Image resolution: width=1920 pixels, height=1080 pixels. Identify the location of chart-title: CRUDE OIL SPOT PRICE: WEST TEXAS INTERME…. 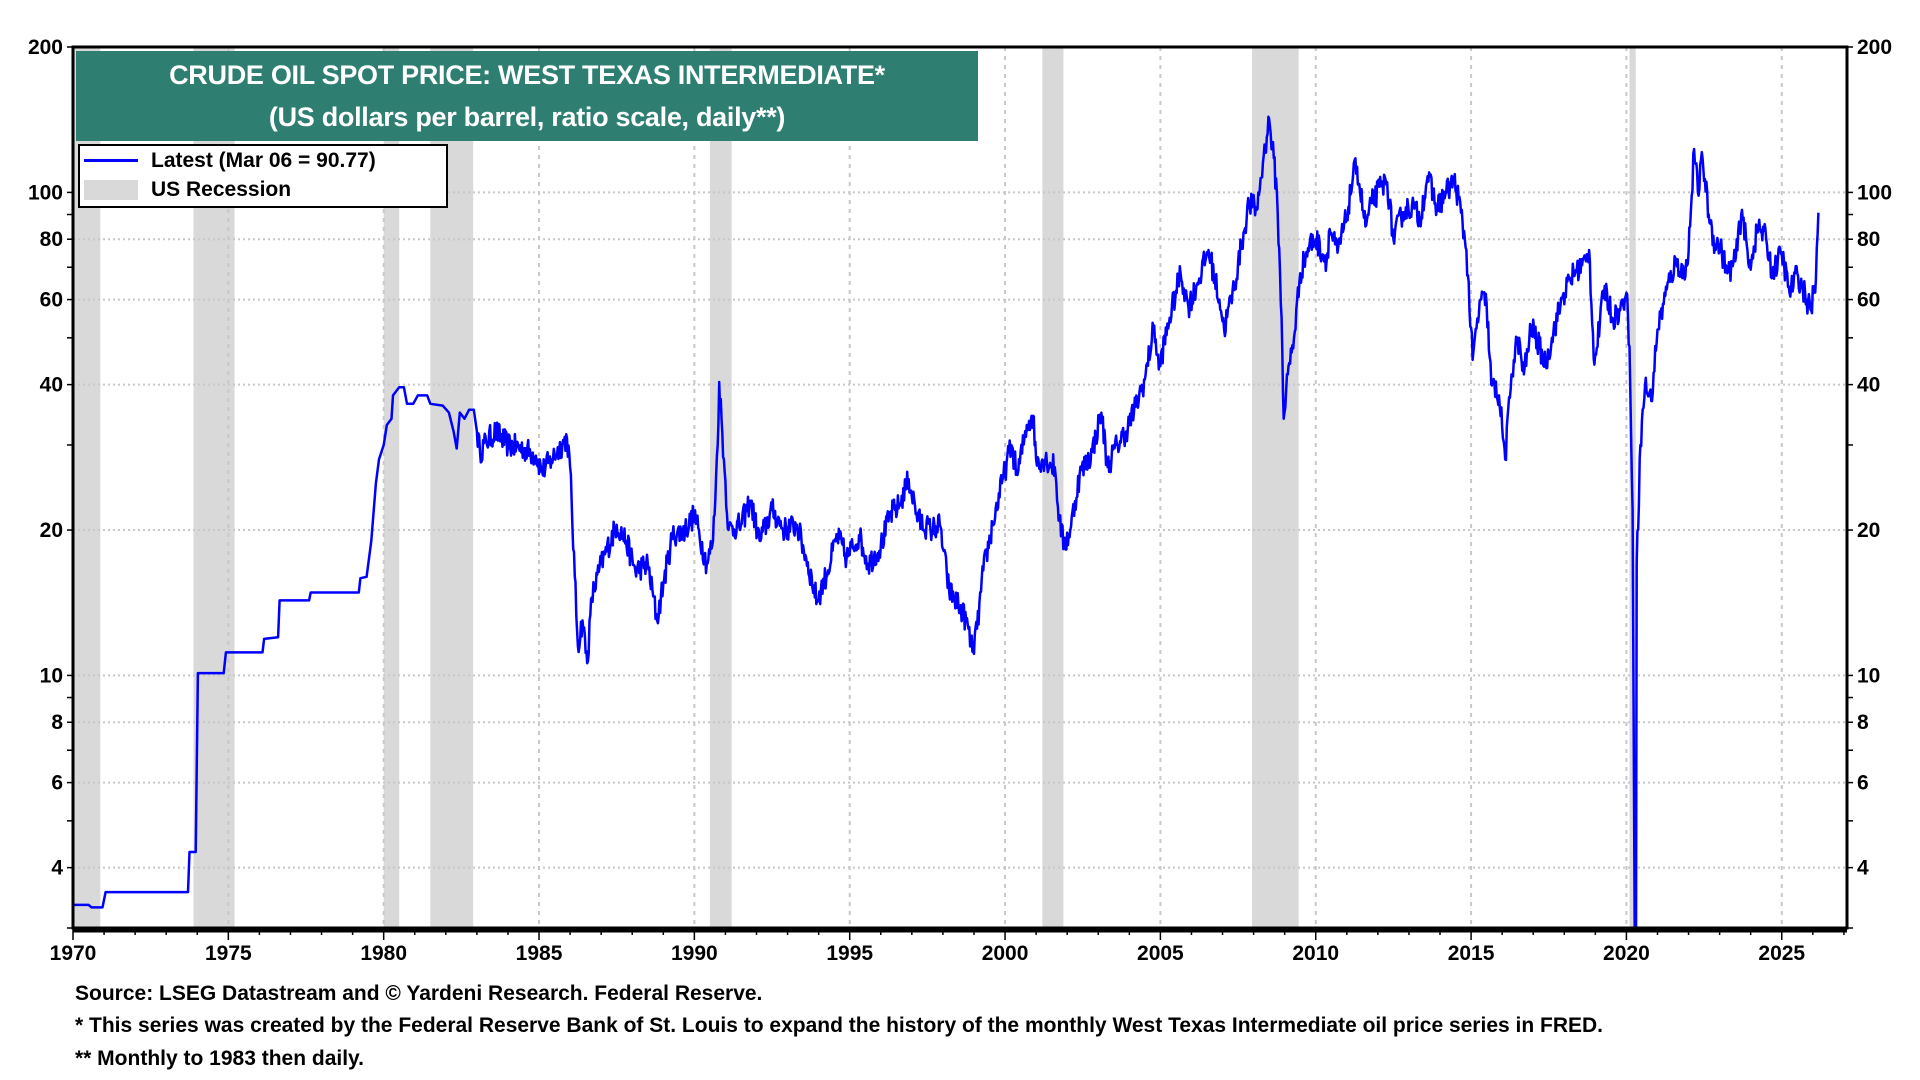
(527, 75).